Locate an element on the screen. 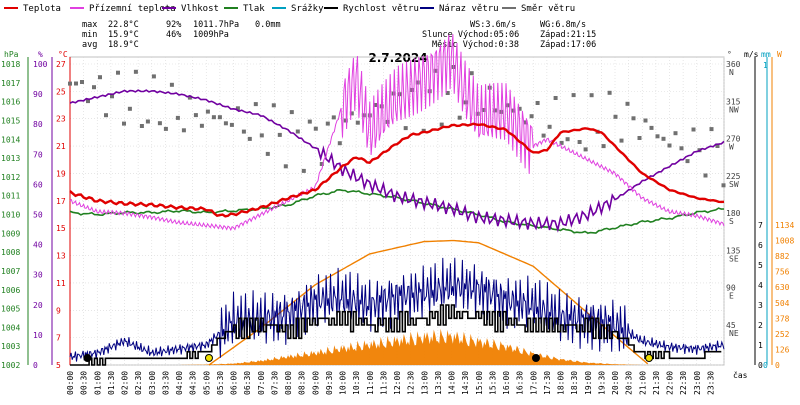 The height and width of the screenshot is (405, 800). tick-x: 18:30 is located at coordinates (574, 383).